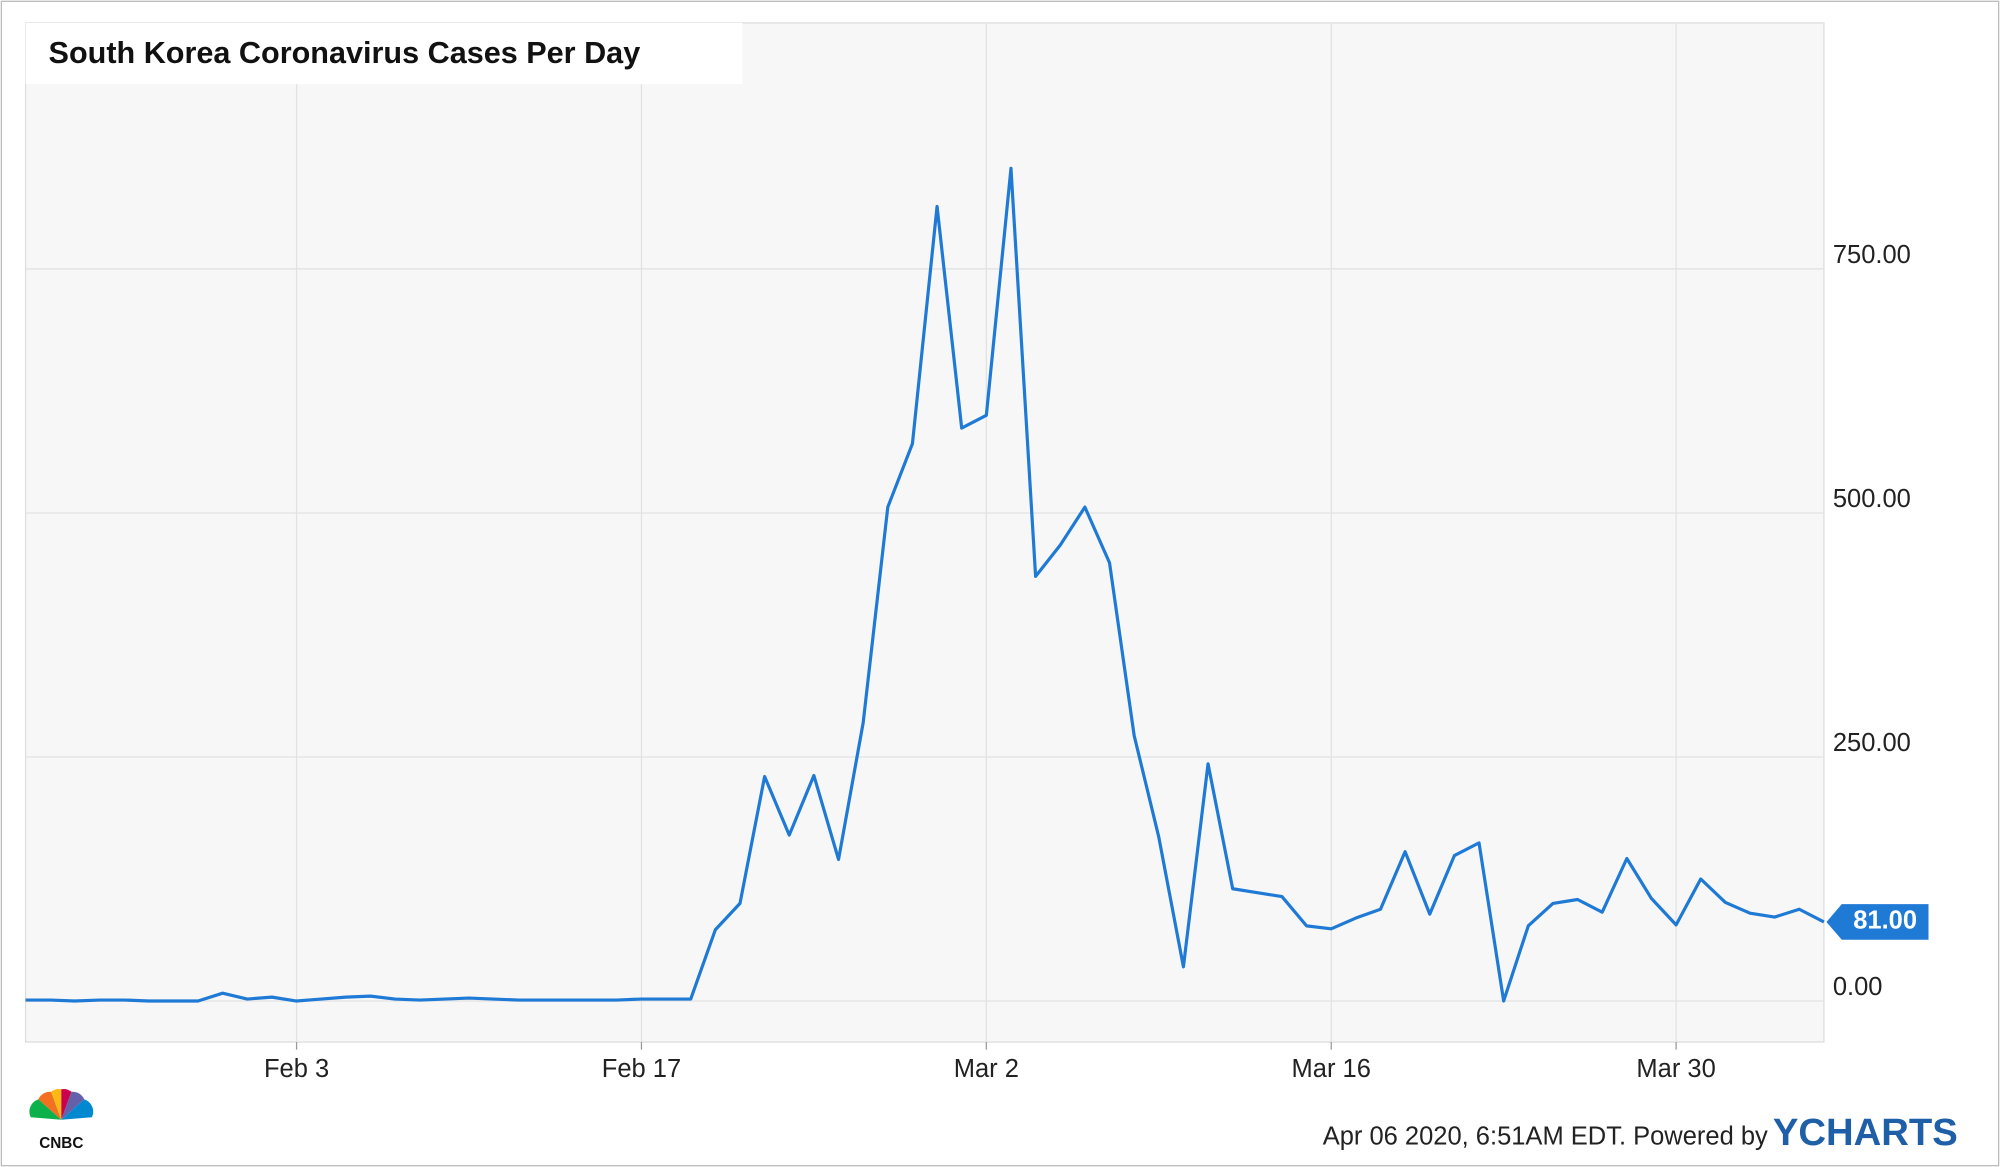  I want to click on x-tick-label: Mar 16, so click(1331, 1069).